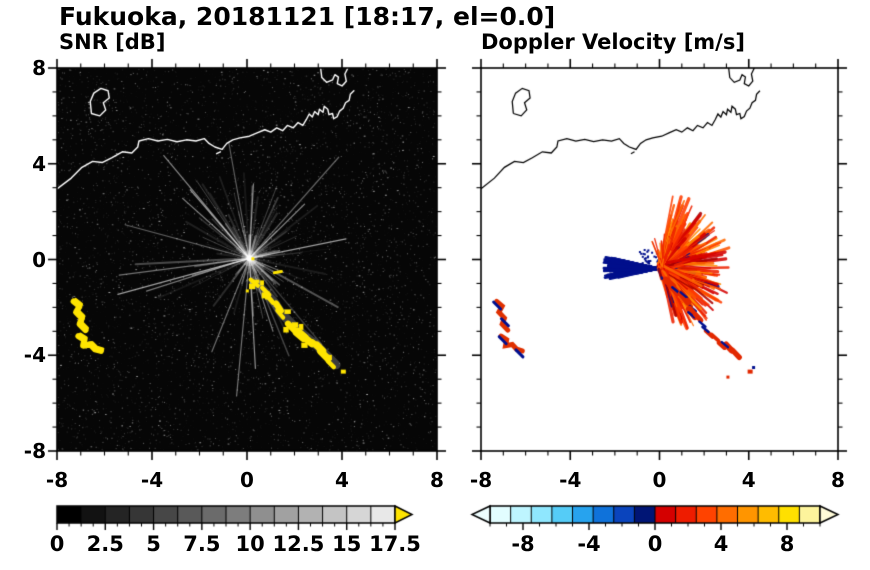 This screenshot has width=870, height=570. I want to click on velocity-panel-title: Doppler Velocity [m/s], so click(613, 42).